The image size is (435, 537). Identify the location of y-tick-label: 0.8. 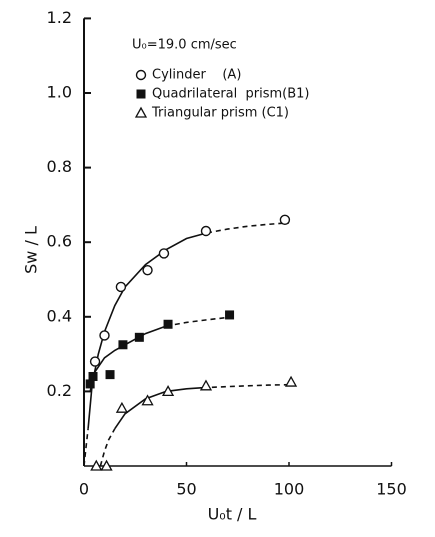
(59, 166).